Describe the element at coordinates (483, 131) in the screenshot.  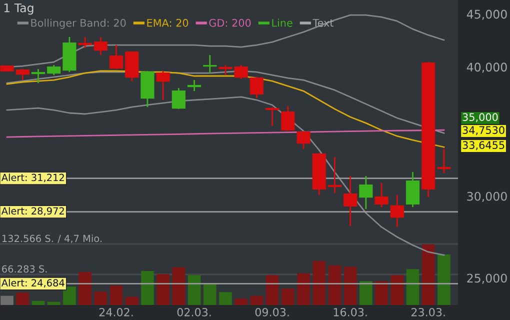
I see `text: 34,7530` at that location.